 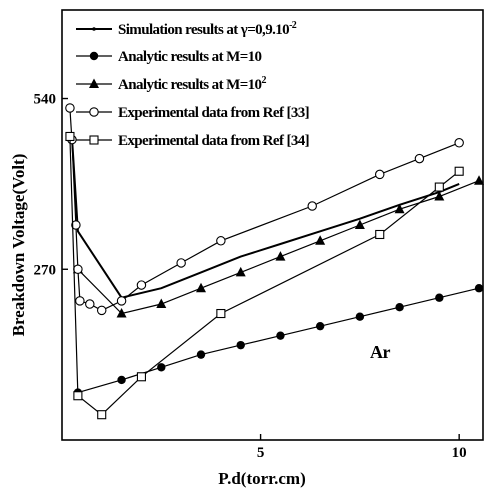 What do you see at coordinates (45, 100) in the screenshot?
I see `y-tick-label: 540` at bounding box center [45, 100].